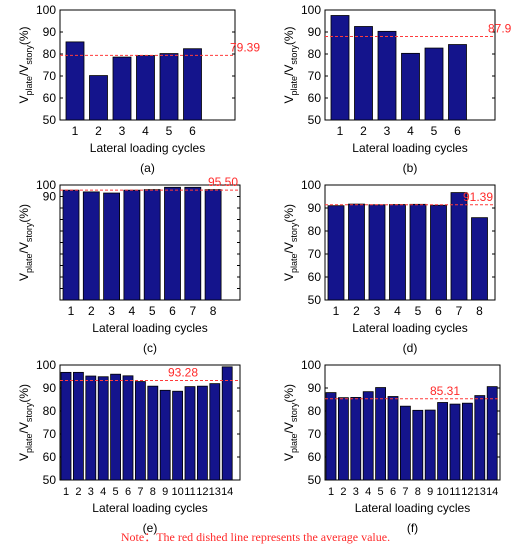 This screenshot has height=550, width=511. I want to click on x-tick-label: 9, so click(165, 492).